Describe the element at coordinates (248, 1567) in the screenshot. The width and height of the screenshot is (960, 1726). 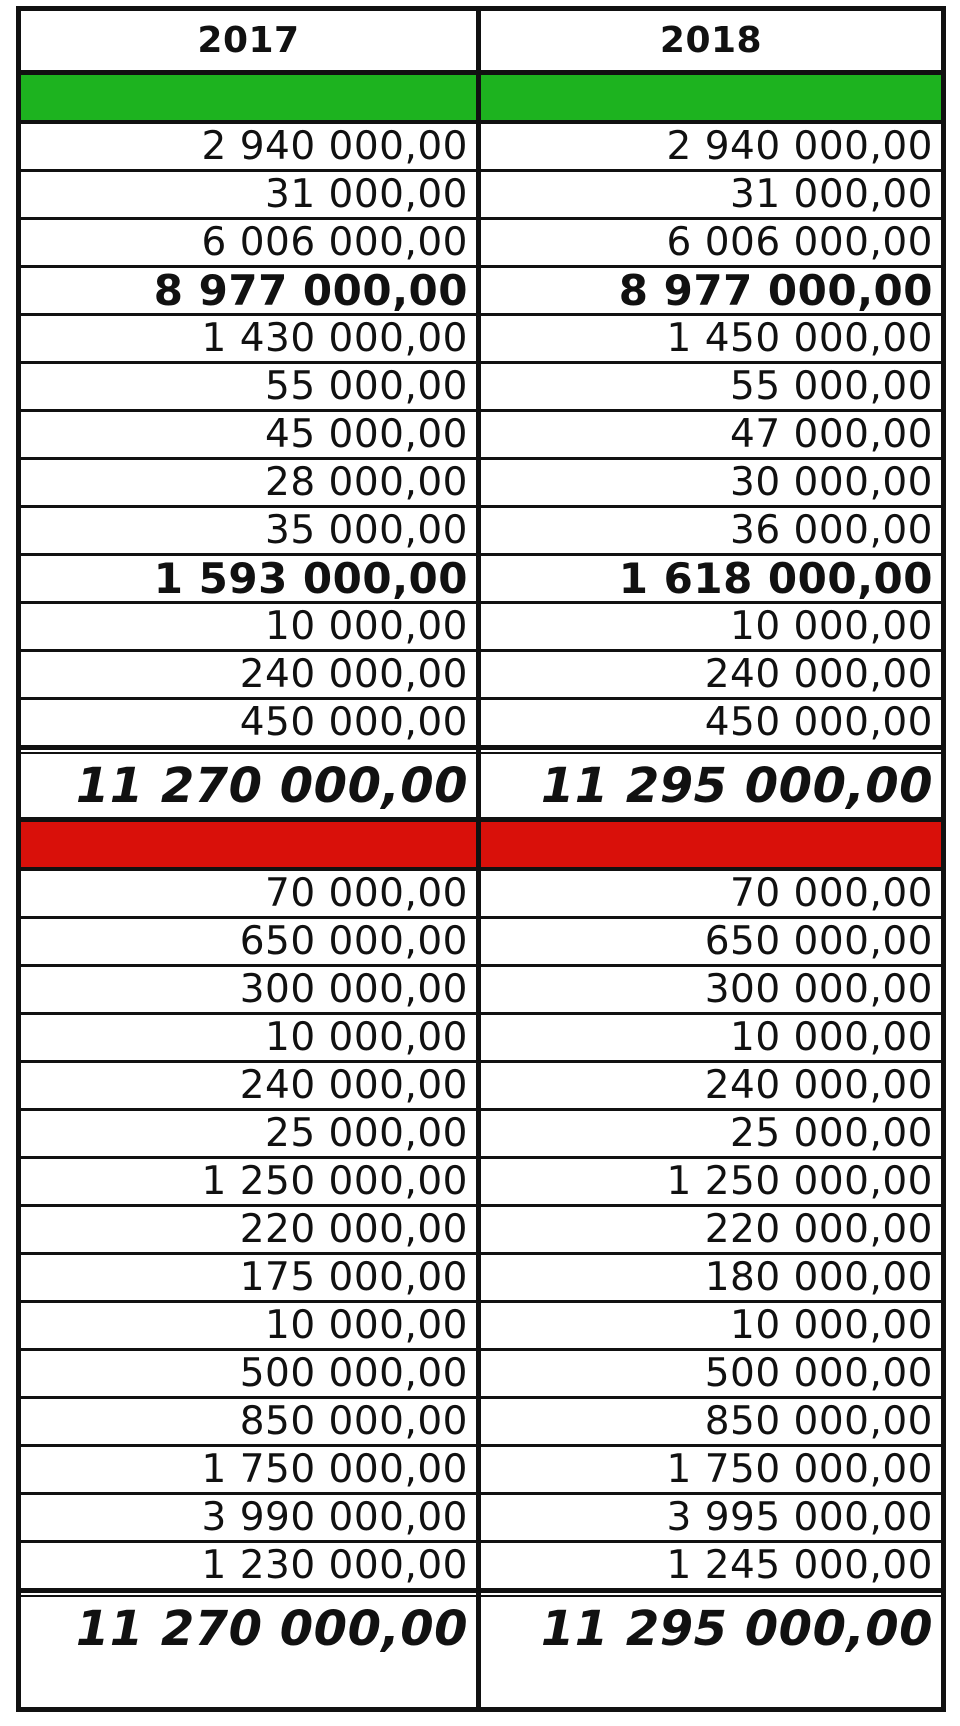
I see `value-cell: 1 230 000,00` at that location.